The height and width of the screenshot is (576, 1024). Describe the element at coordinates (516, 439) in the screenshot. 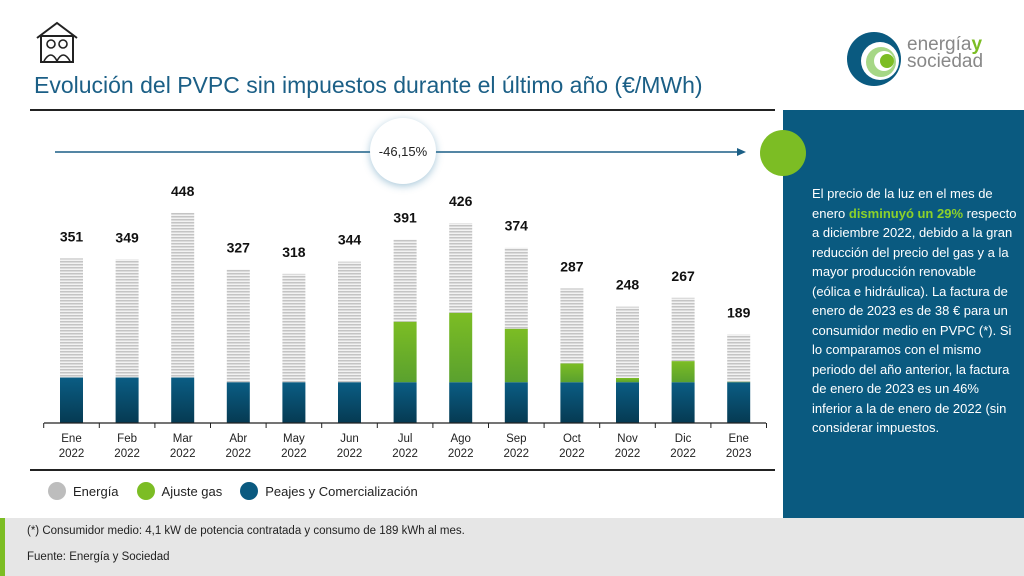

I see `x-tick-label: Sep` at that location.